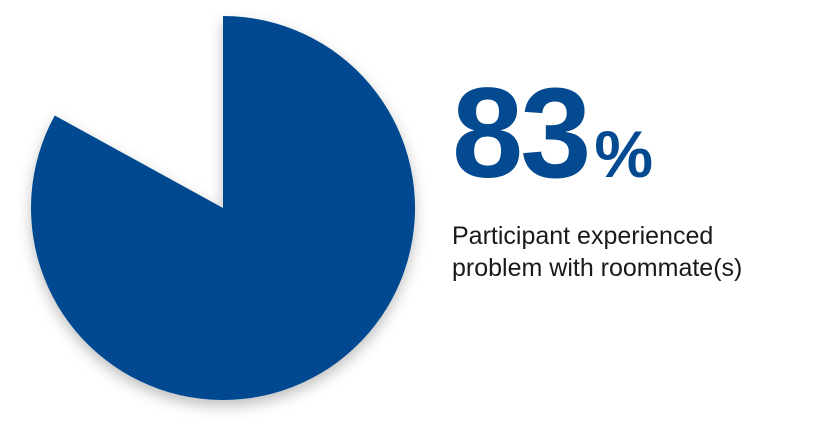  What do you see at coordinates (521, 133) in the screenshot?
I see `stat-number: 83` at bounding box center [521, 133].